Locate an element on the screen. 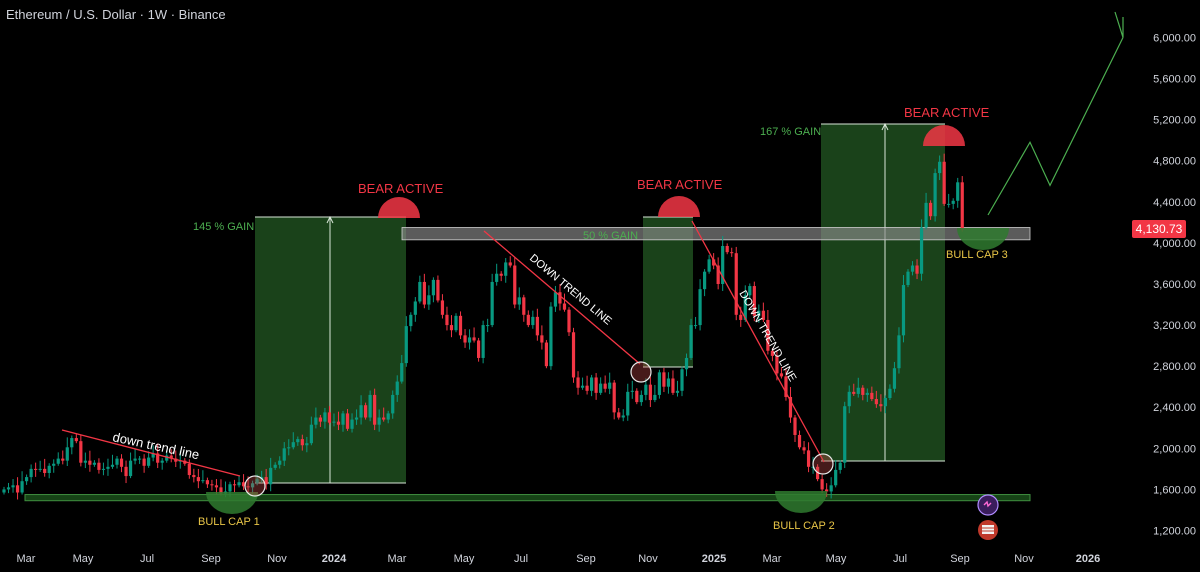 The width and height of the screenshot is (1200, 572). resistance-band is located at coordinates (716, 234).